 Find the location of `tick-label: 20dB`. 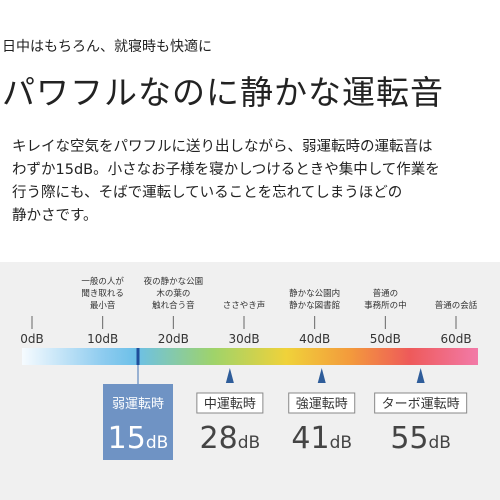

tick-label: 20dB is located at coordinates (173, 339).